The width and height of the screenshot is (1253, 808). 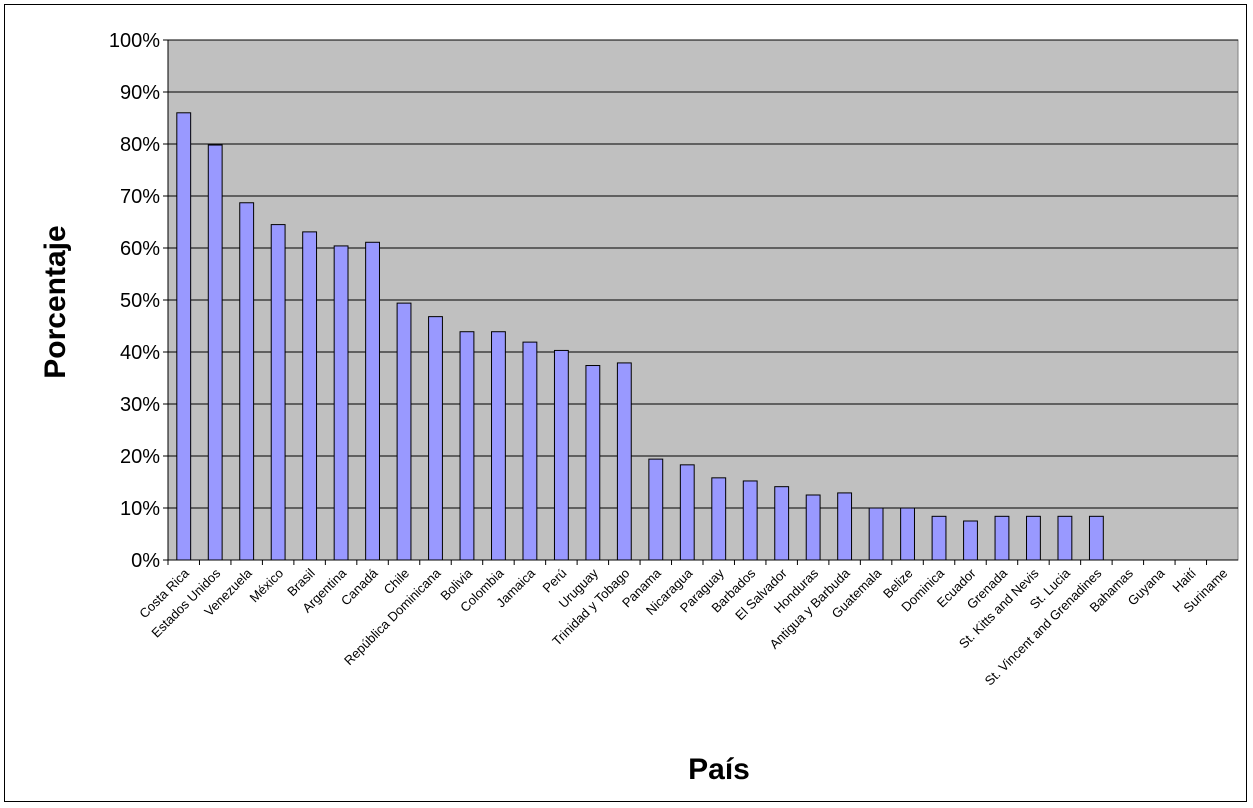 What do you see at coordinates (140, 249) in the screenshot?
I see `y-tick-label: 60%` at bounding box center [140, 249].